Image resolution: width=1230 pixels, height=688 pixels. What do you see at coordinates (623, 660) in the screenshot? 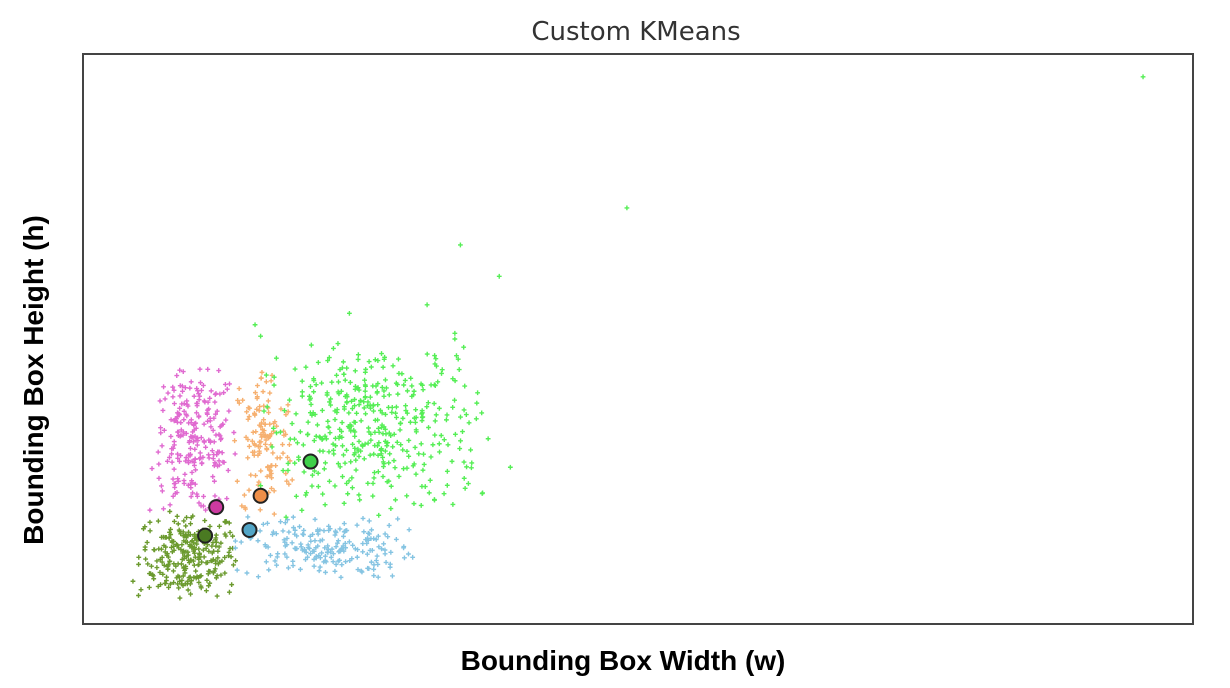
I see `x-axis-label: Bounding Box Width (w)` at bounding box center [623, 660].